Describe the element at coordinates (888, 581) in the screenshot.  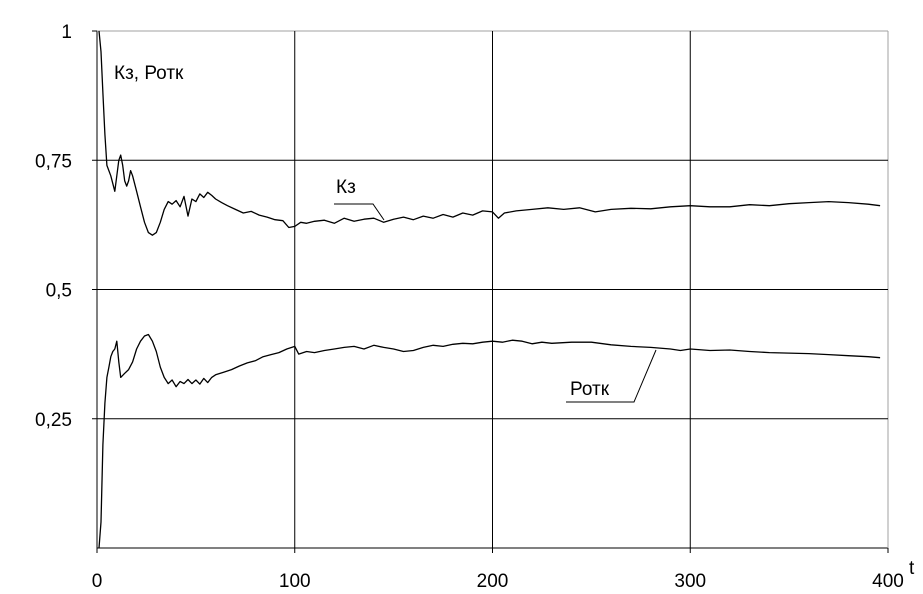
I see `x-tick-label: 400` at that location.